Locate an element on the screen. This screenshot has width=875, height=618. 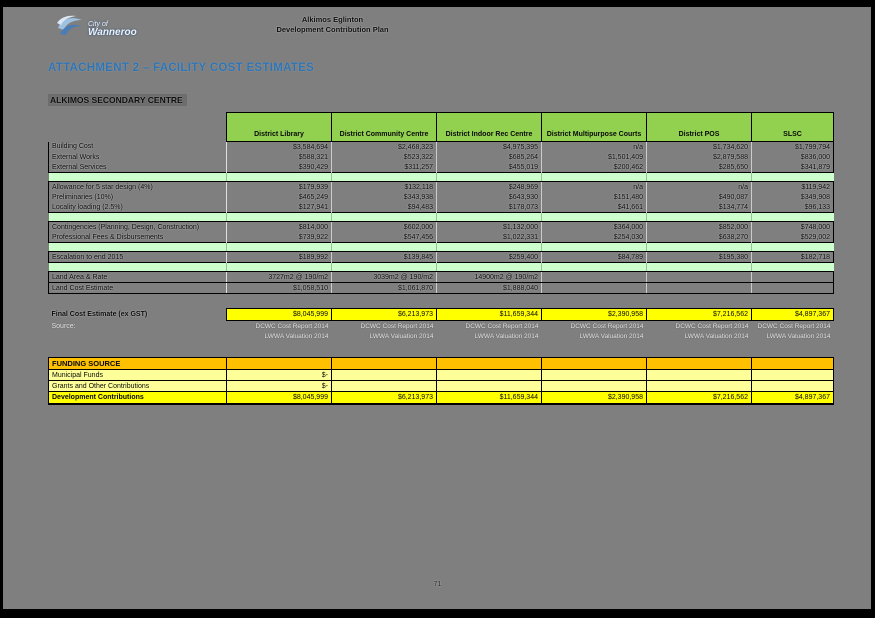
cell-preliminaries-10-col1: $465,249 is located at coordinates (279, 197).